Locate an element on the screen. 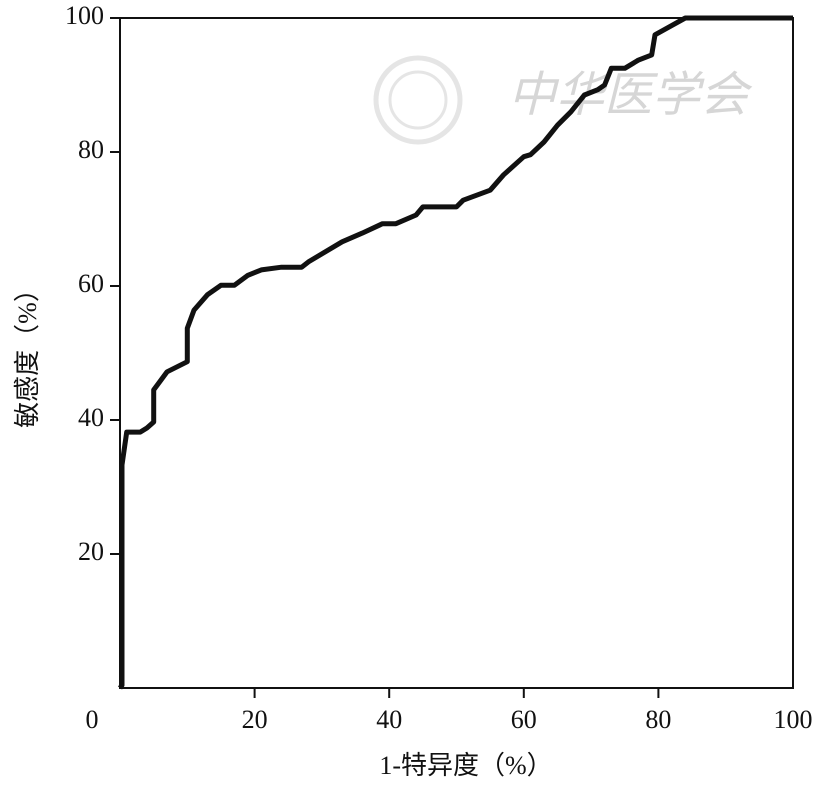 Image resolution: width=827 pixels, height=794 pixels. x-tick-label: 20 is located at coordinates (255, 719).